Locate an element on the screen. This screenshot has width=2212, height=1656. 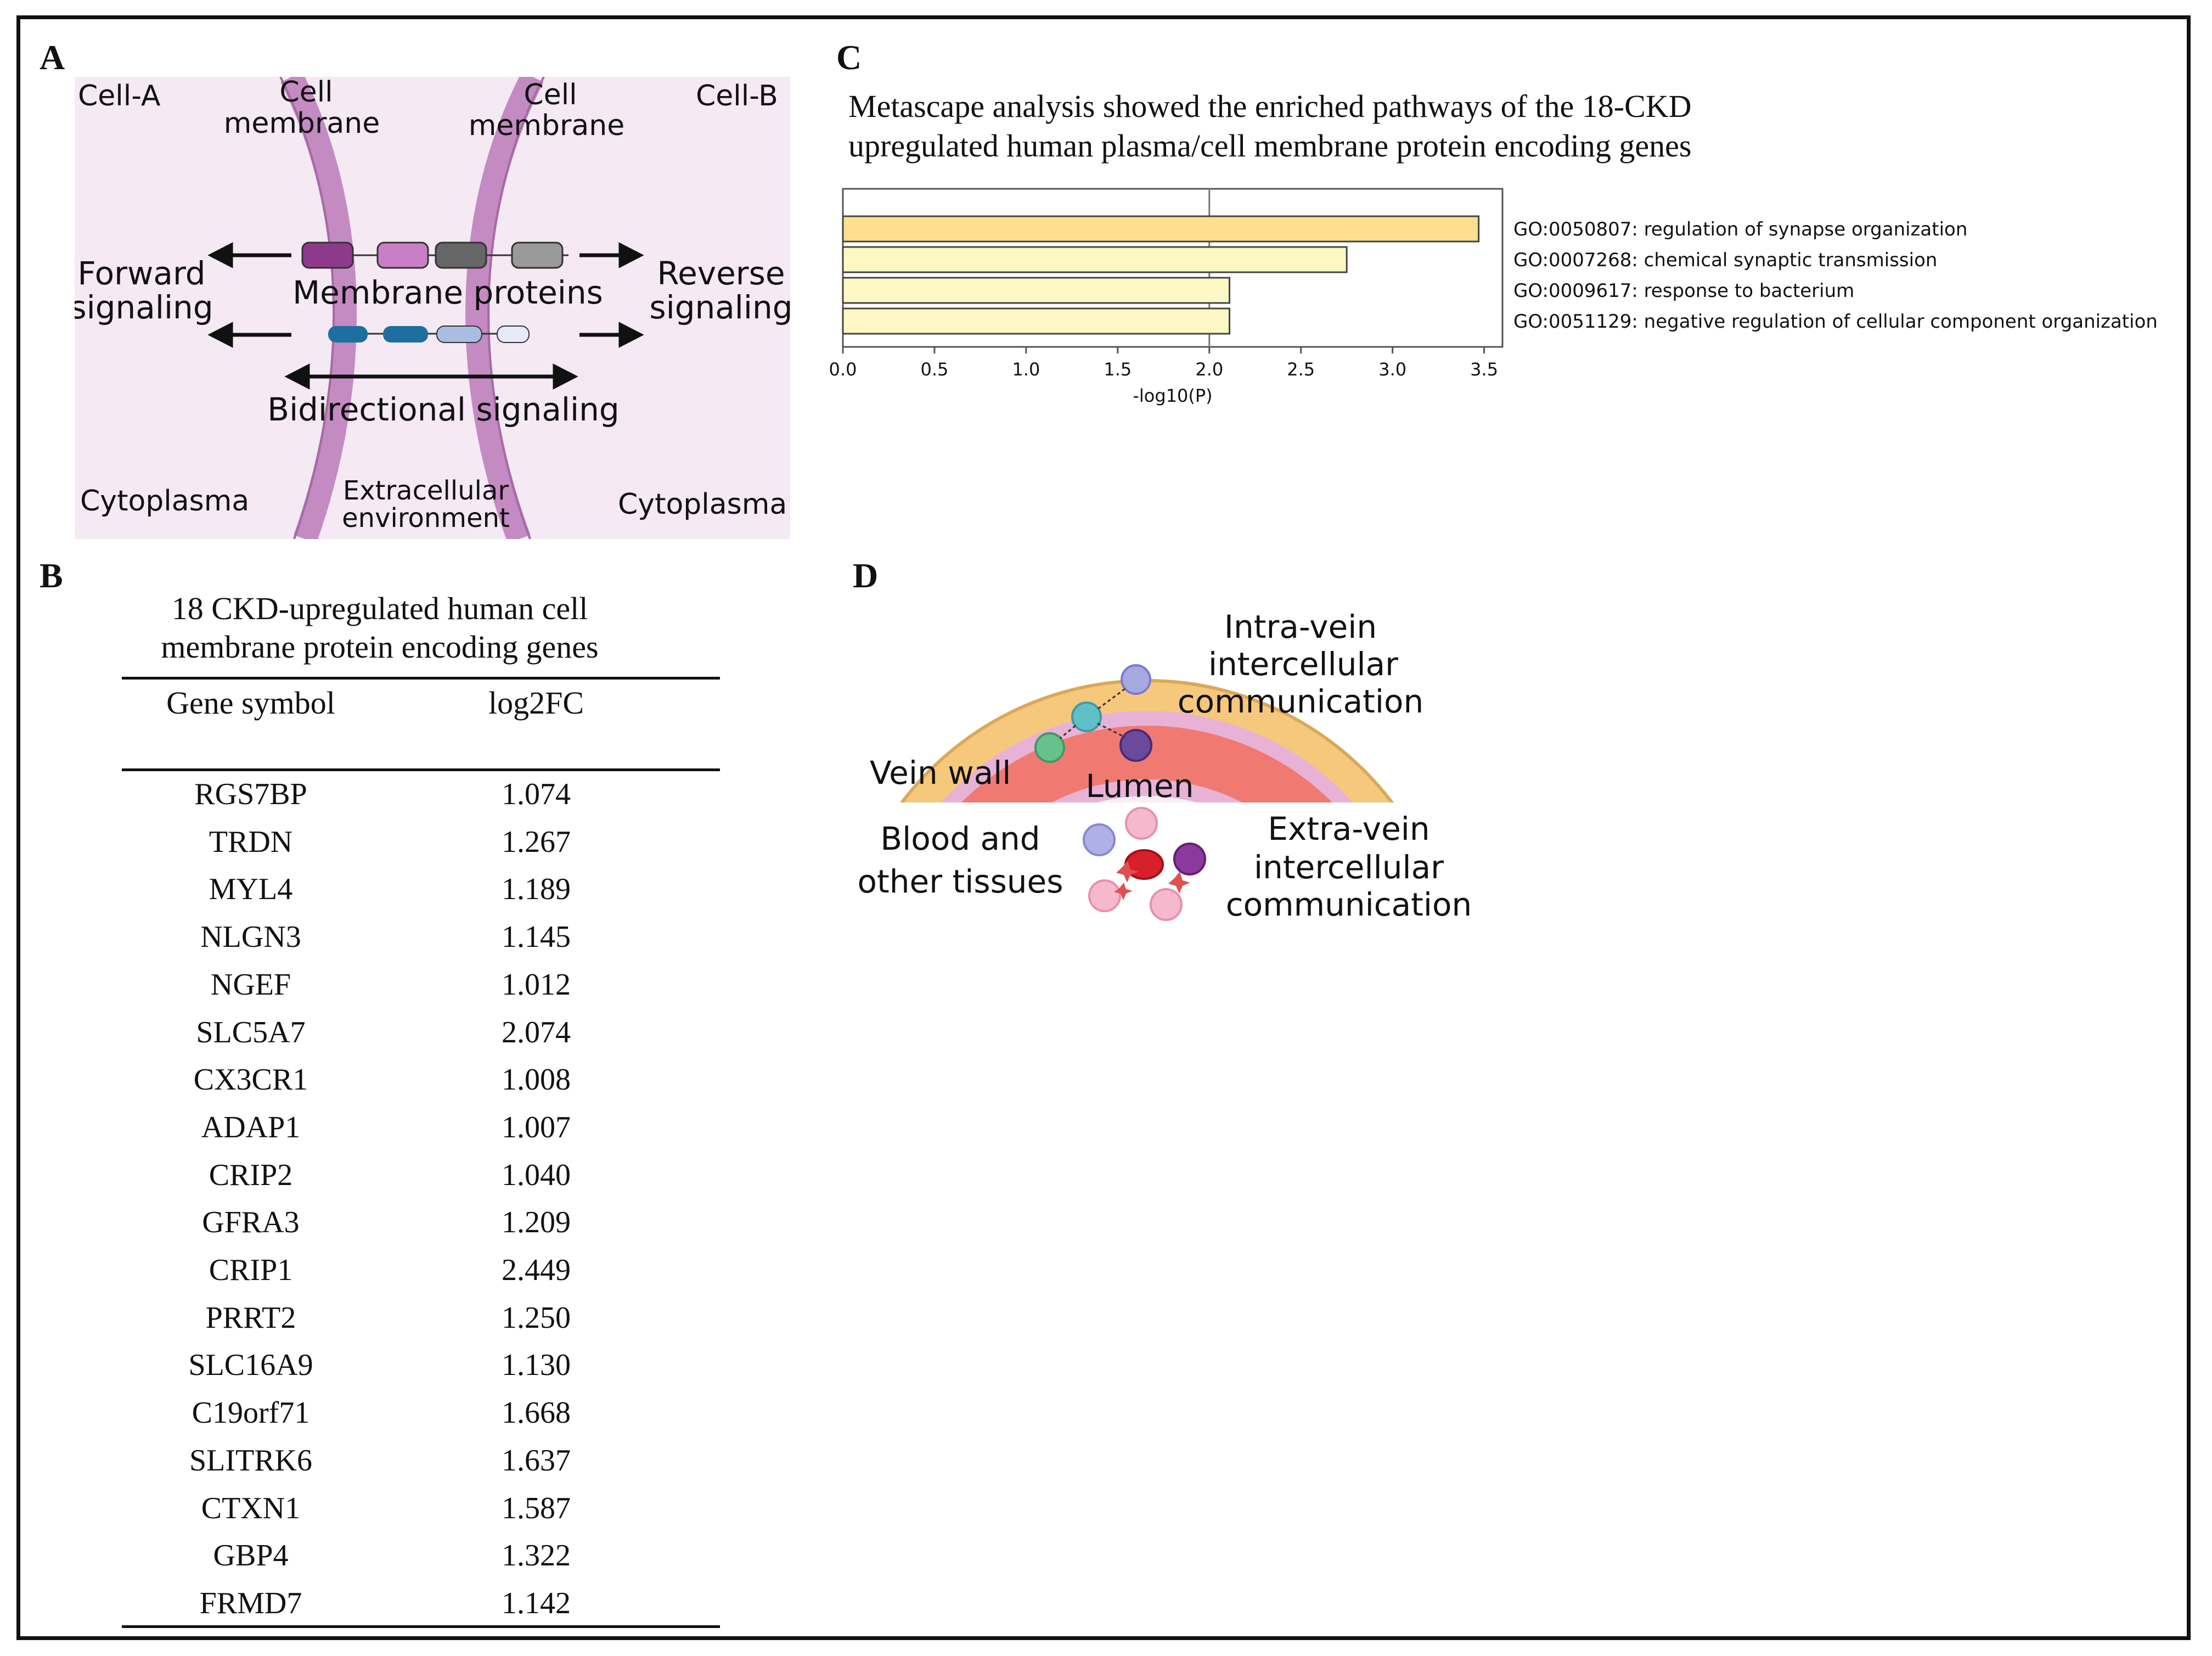
cell-b-label: Cell-B is located at coordinates (737, 96).